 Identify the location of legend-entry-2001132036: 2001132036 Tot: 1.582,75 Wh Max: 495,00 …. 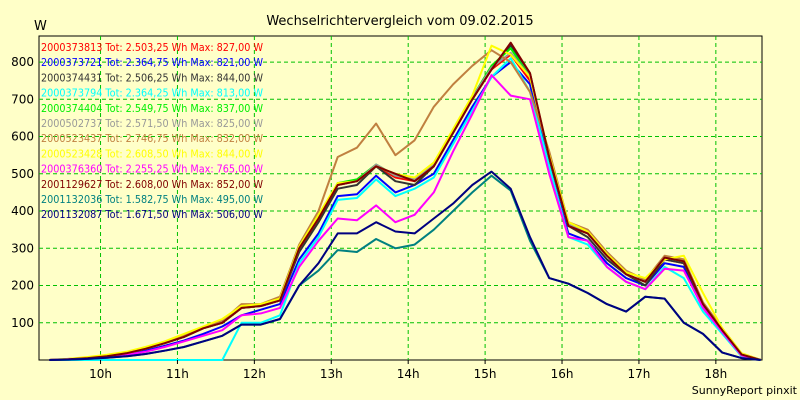
(152, 199).